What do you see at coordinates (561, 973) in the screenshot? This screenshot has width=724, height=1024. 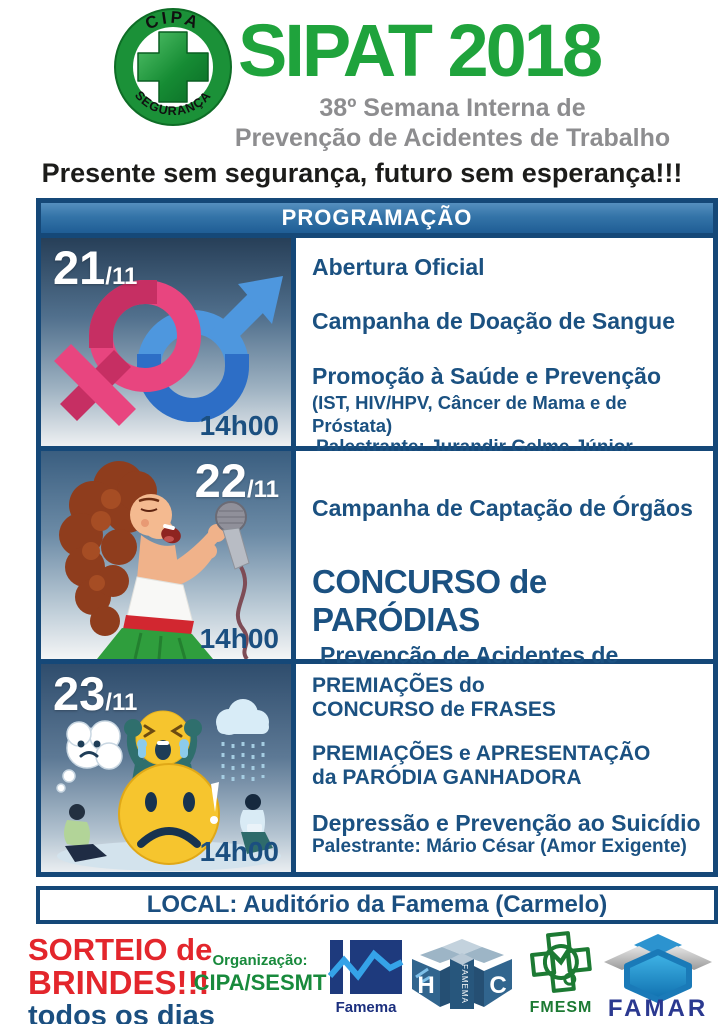 I see `fmesm-logo: FMESM` at bounding box center [561, 973].